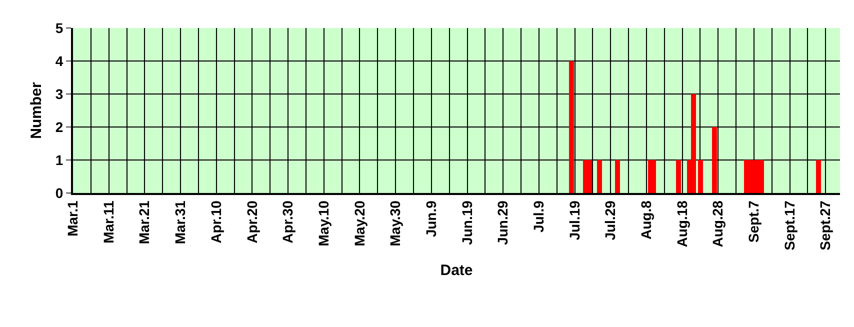 The width and height of the screenshot is (854, 327). Describe the element at coordinates (359, 223) in the screenshot. I see `x-tick-label: May.20` at that location.